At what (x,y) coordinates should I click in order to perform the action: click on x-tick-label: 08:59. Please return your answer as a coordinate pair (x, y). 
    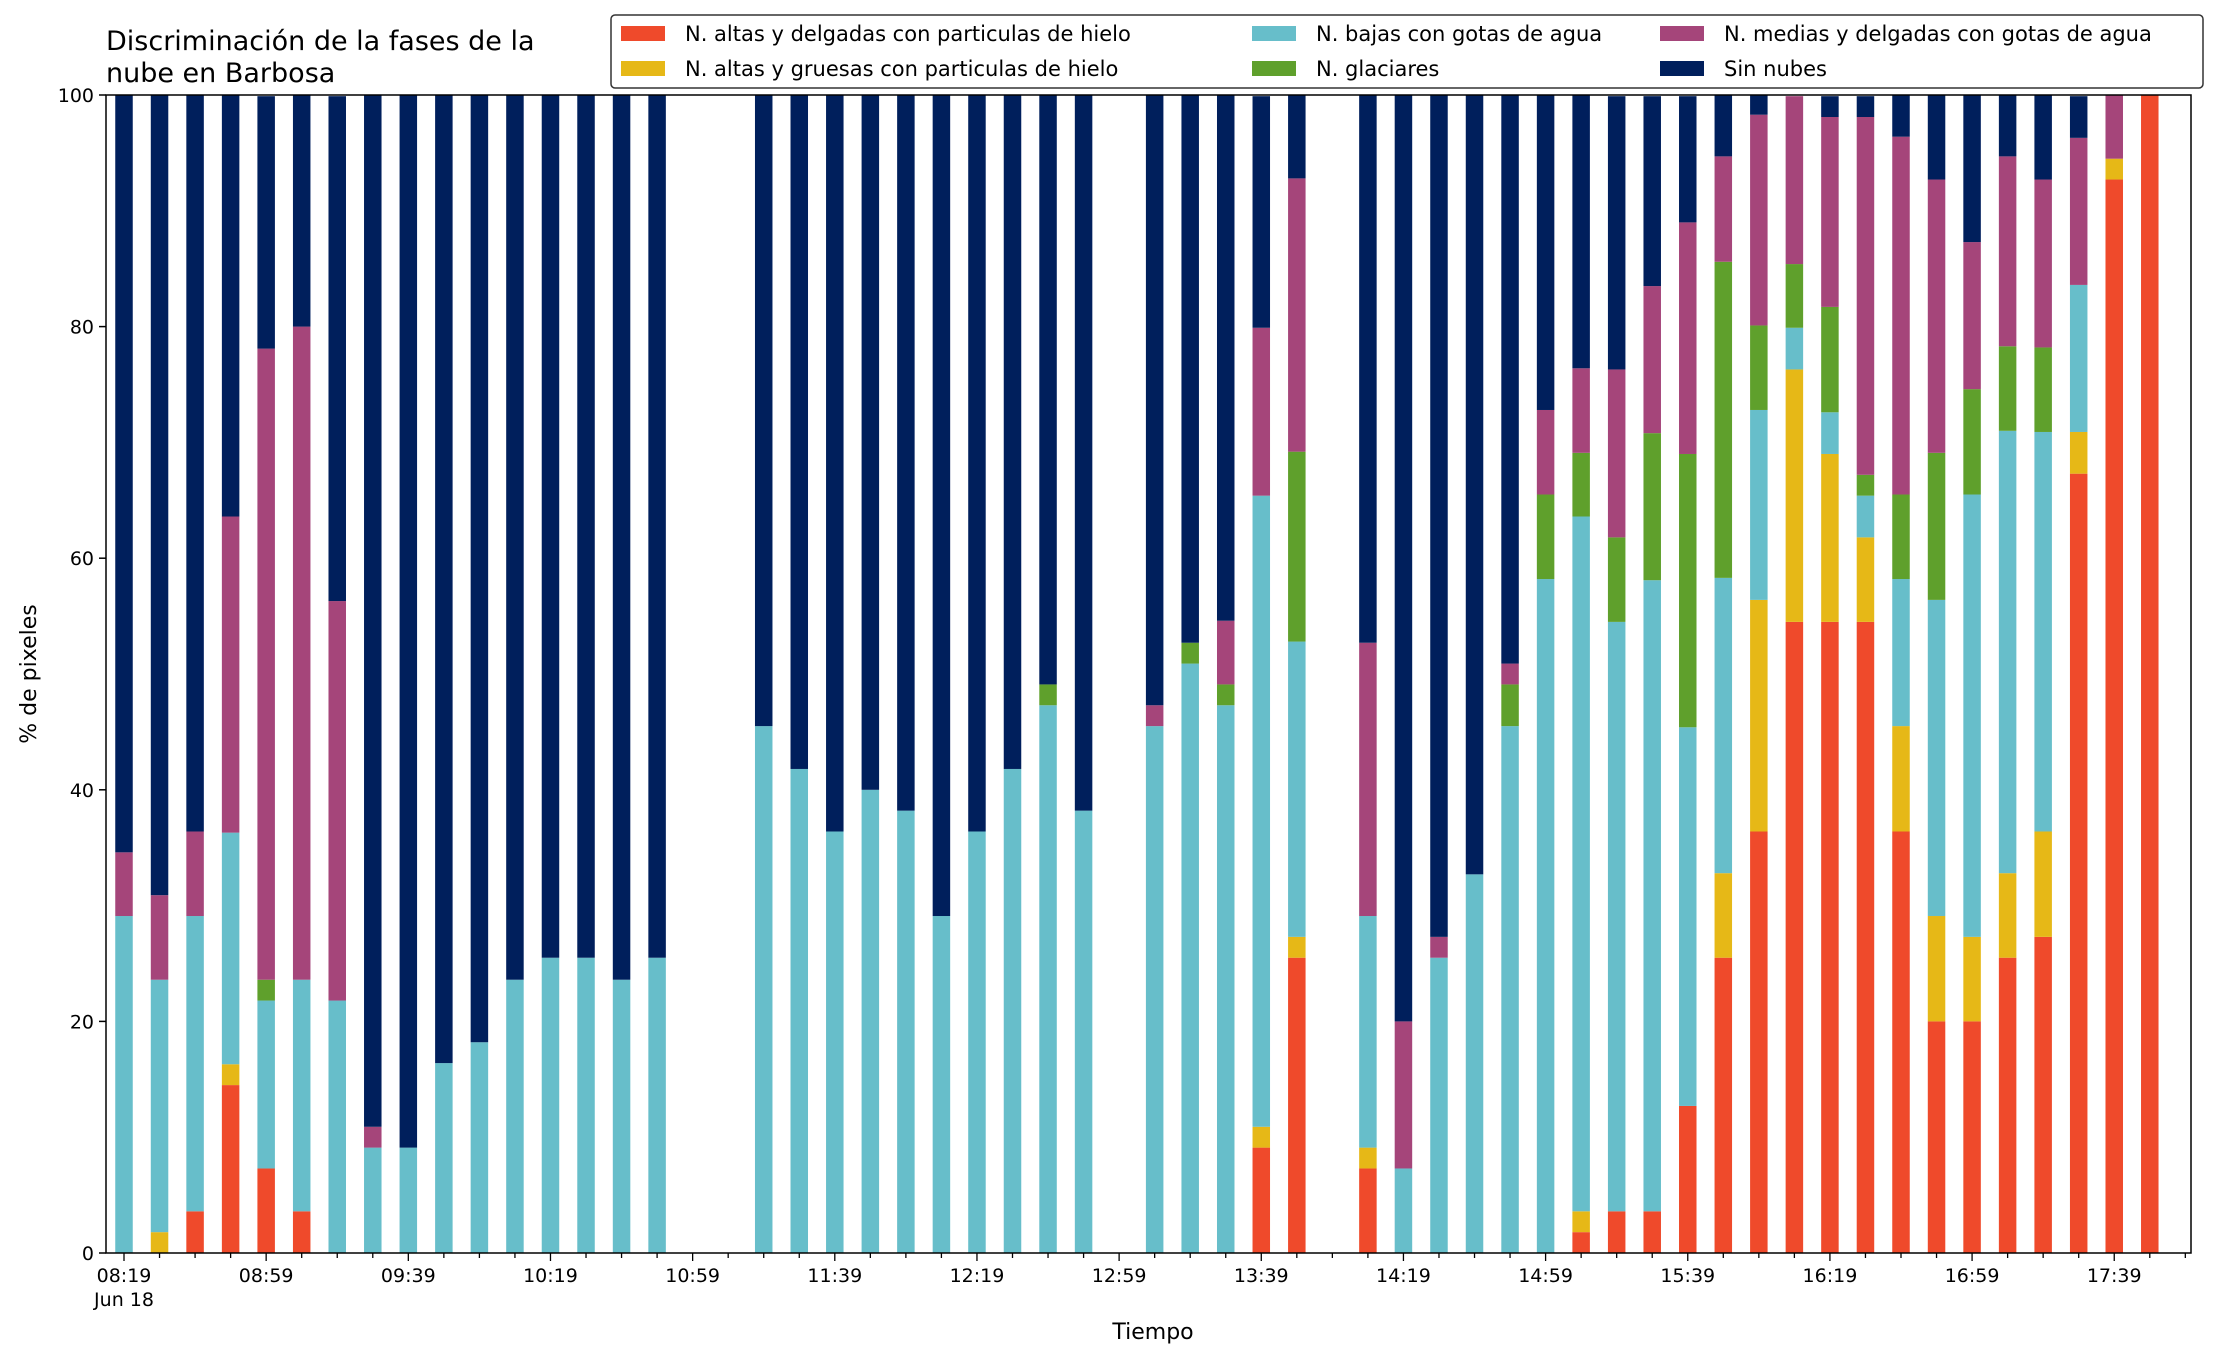
    Looking at the image, I should click on (266, 1276).